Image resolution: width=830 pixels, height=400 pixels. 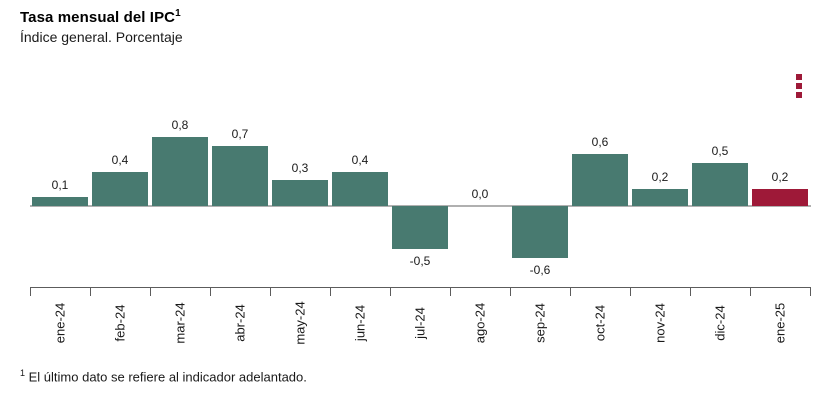 I want to click on value-label-feb-24: 0,4, so click(x=120, y=160).